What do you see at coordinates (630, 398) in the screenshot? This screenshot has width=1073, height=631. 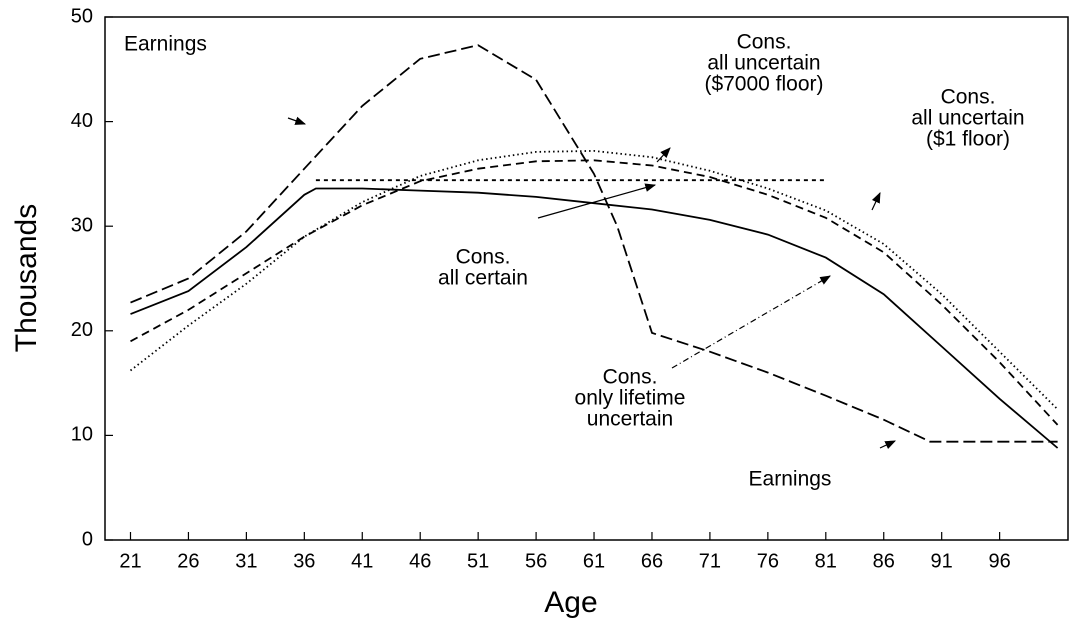 I see `annotation: only lifetime` at bounding box center [630, 398].